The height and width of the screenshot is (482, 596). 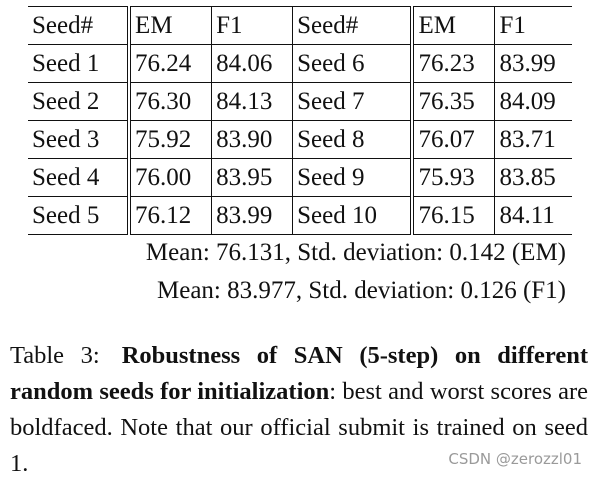 I want to click on table-row: Seed 1 76.24 84.06 Seed 6 76.23 83.99, so click(x=300, y=63).